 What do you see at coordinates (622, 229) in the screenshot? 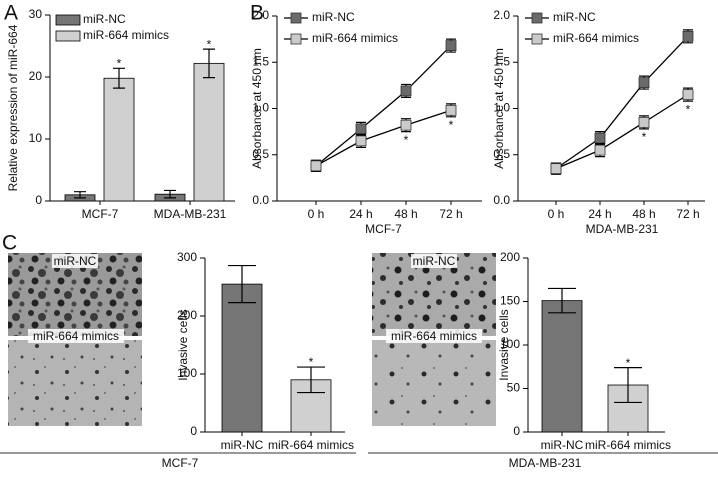
I see `x-axis-label: MDA-MB-231` at bounding box center [622, 229].